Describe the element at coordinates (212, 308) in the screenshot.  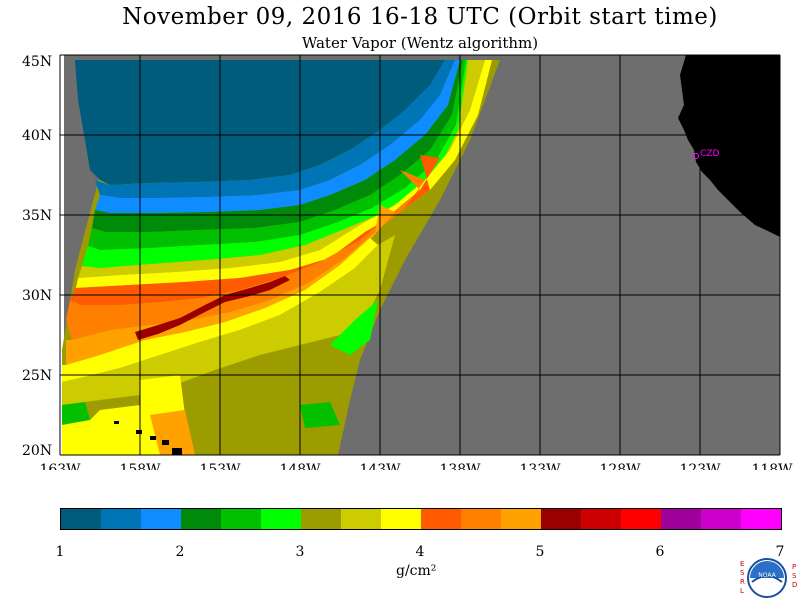
I see `moisture-filament` at that location.